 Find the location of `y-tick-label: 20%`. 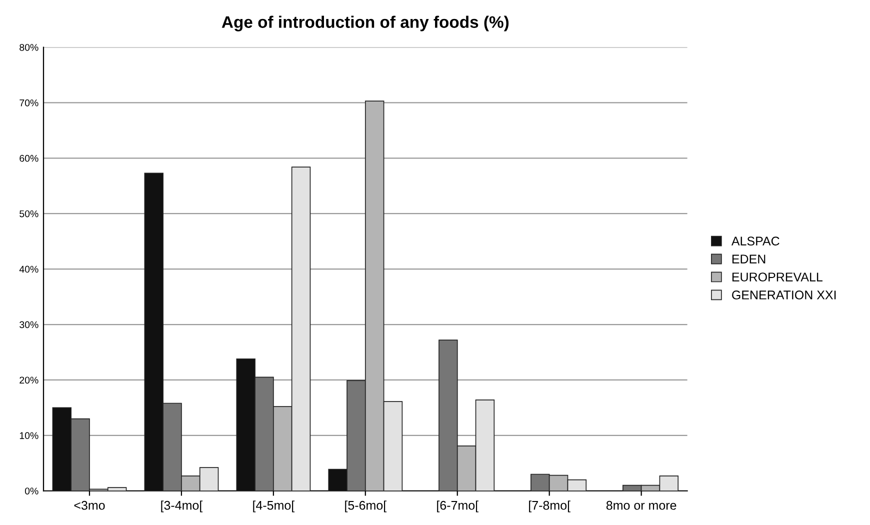

y-tick-label: 20% is located at coordinates (29, 380).